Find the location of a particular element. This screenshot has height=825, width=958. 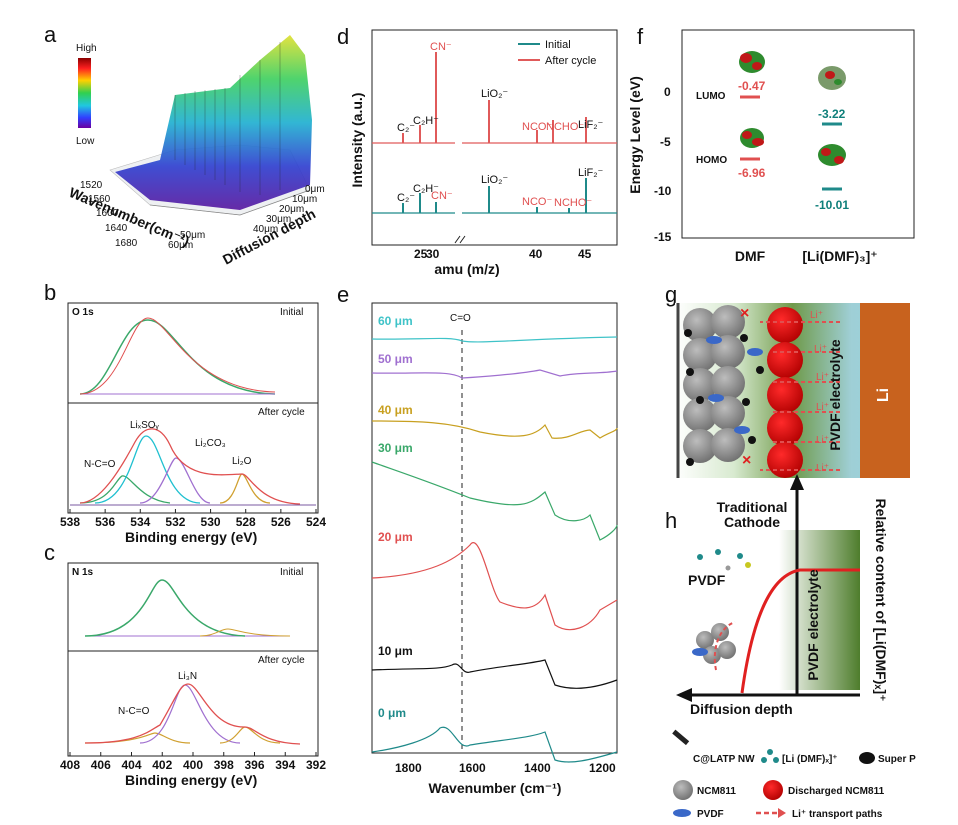

f-y-tick: 0 is located at coordinates (667, 92).